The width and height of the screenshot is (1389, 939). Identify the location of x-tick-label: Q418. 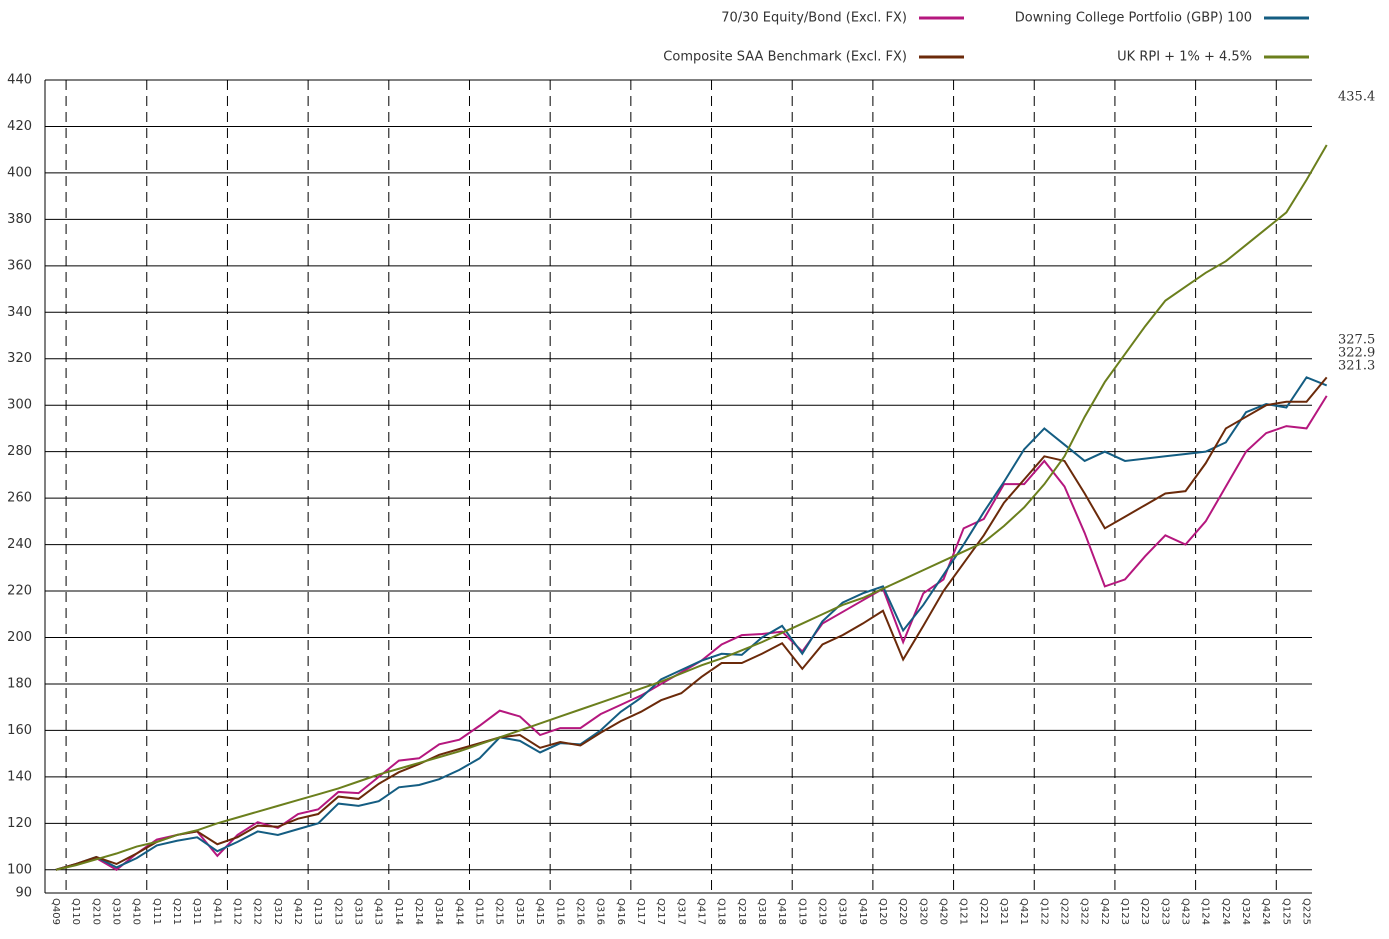
(781, 911).